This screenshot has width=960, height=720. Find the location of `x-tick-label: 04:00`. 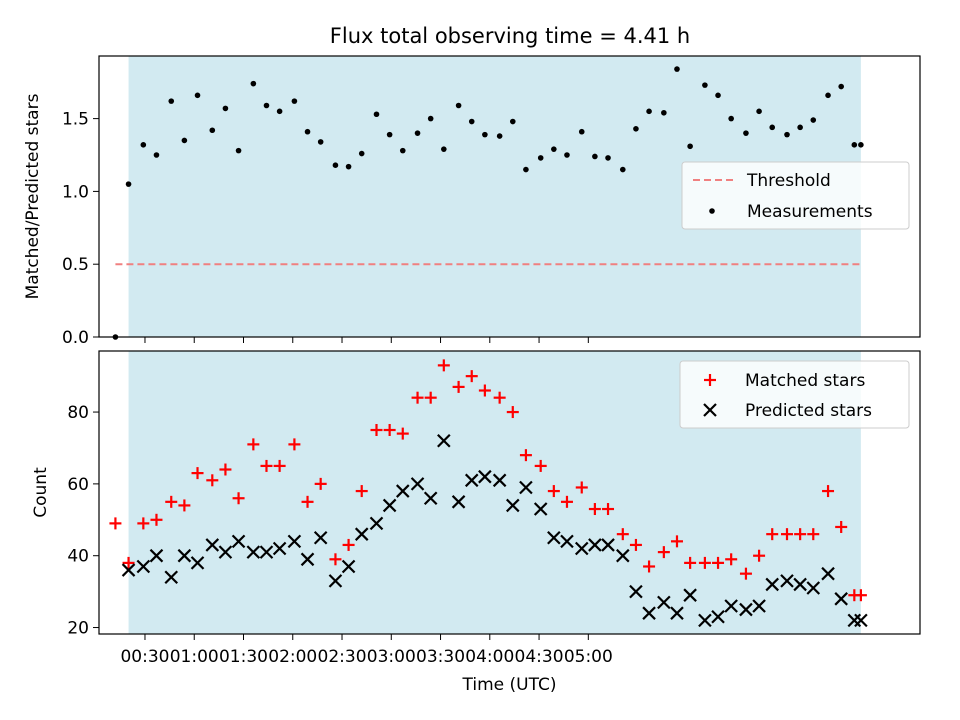

x-tick-label: 04:00 is located at coordinates (489, 657).